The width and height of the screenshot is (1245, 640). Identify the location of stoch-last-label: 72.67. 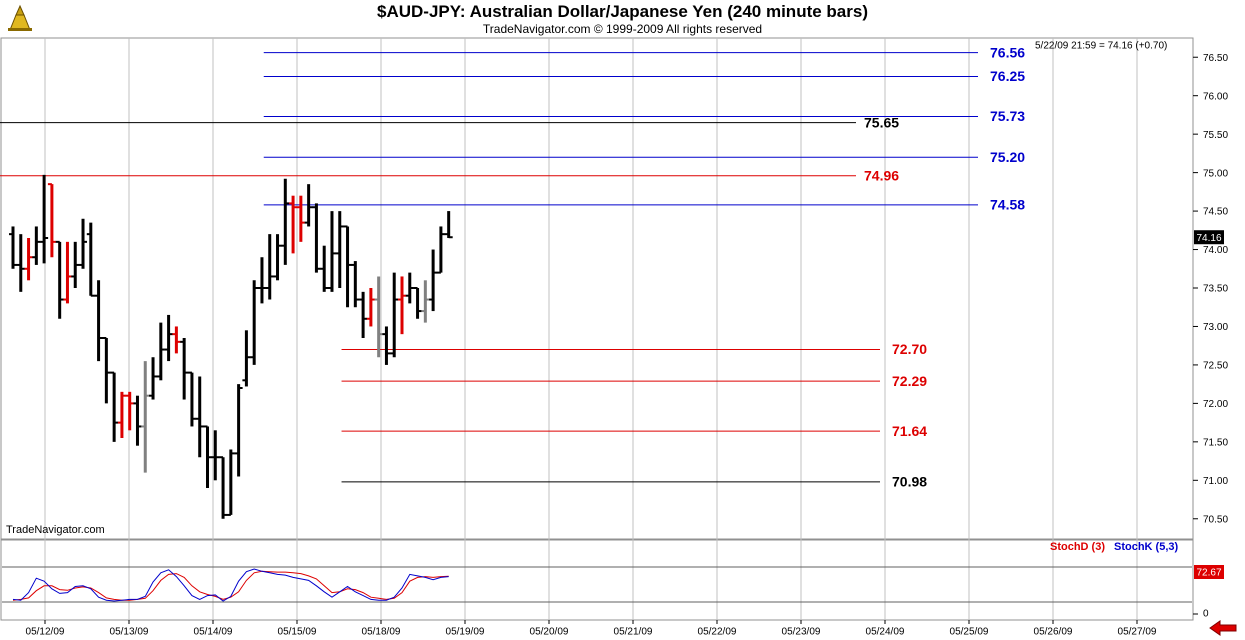
(1208, 573).